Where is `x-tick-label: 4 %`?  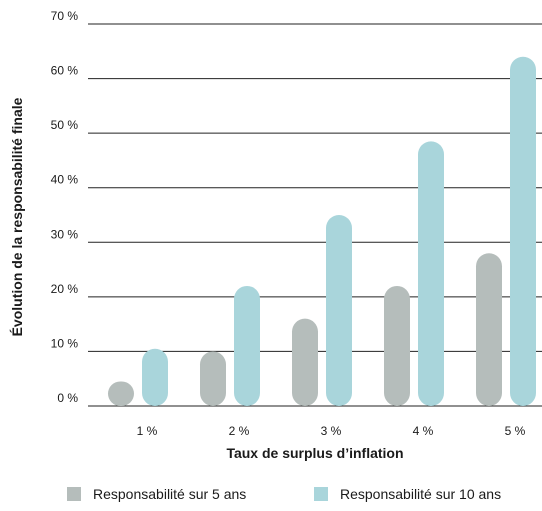
x-tick-label: 4 % is located at coordinates (423, 431).